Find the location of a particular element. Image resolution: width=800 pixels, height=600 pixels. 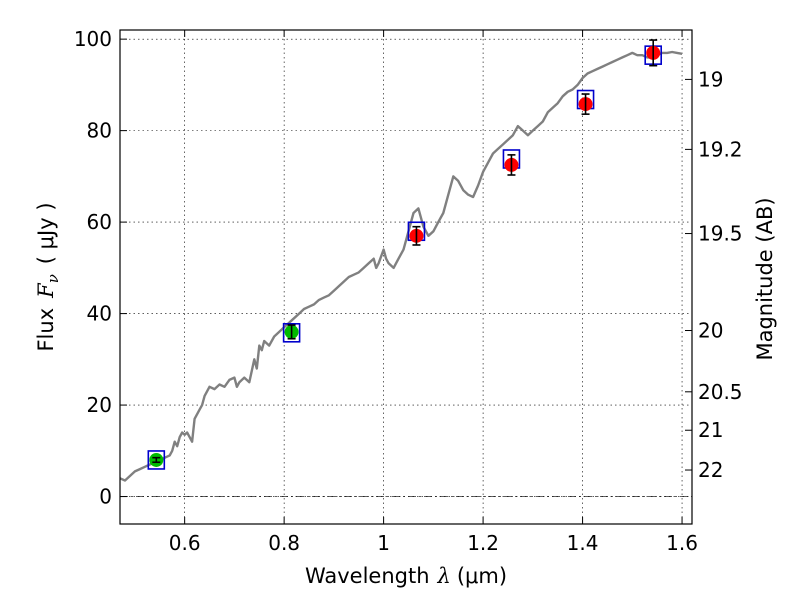

y-tick-label: 40 is located at coordinates (99, 314).